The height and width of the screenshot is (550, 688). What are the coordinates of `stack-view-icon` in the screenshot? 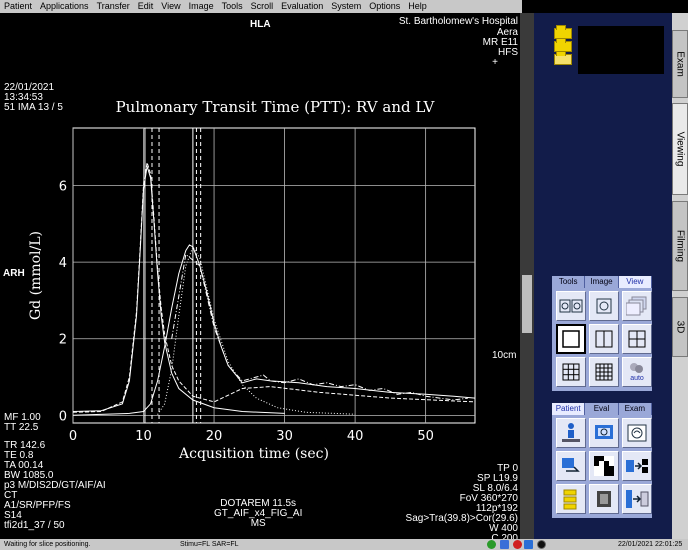 It's located at (637, 306).